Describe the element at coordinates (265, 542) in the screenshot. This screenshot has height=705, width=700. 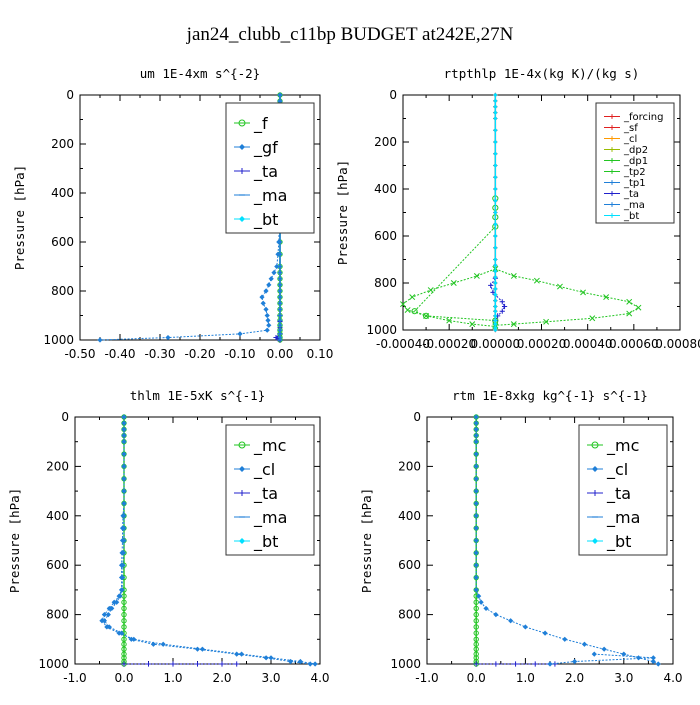
I see `legend-label: _bt` at that location.